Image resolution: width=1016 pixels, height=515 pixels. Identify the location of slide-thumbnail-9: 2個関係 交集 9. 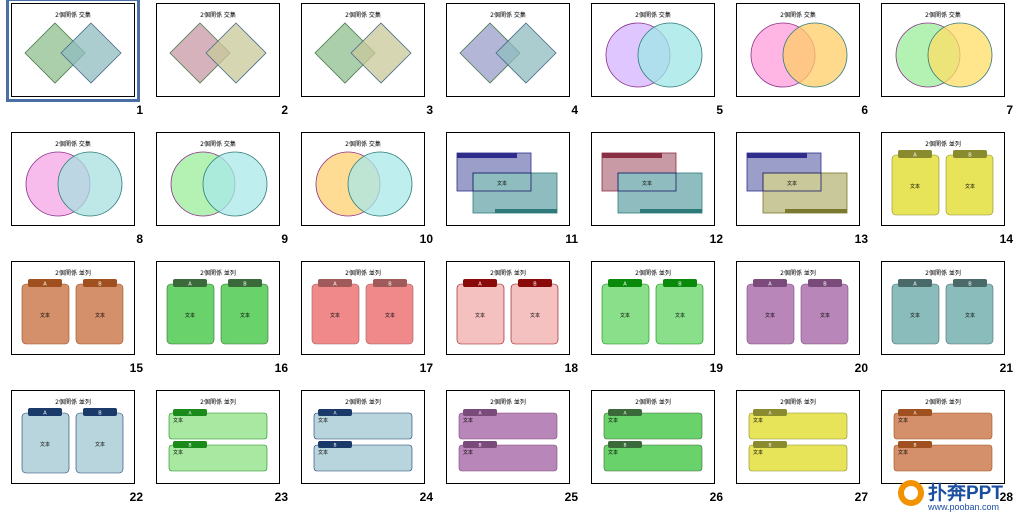
(226, 189).